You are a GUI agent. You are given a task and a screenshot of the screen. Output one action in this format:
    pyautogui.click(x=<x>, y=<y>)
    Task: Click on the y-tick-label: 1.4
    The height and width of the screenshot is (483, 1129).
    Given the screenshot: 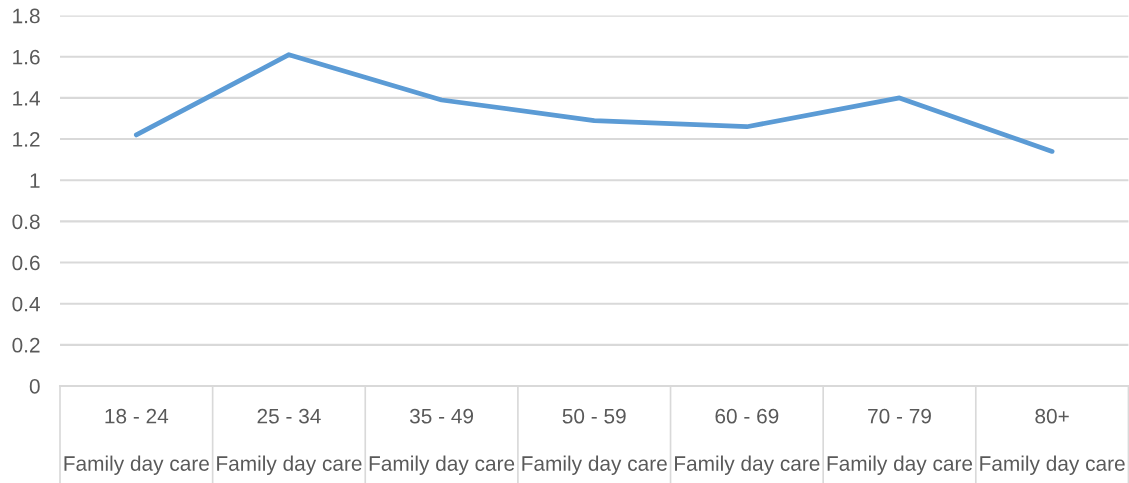 What is the action you would take?
    pyautogui.click(x=26, y=98)
    